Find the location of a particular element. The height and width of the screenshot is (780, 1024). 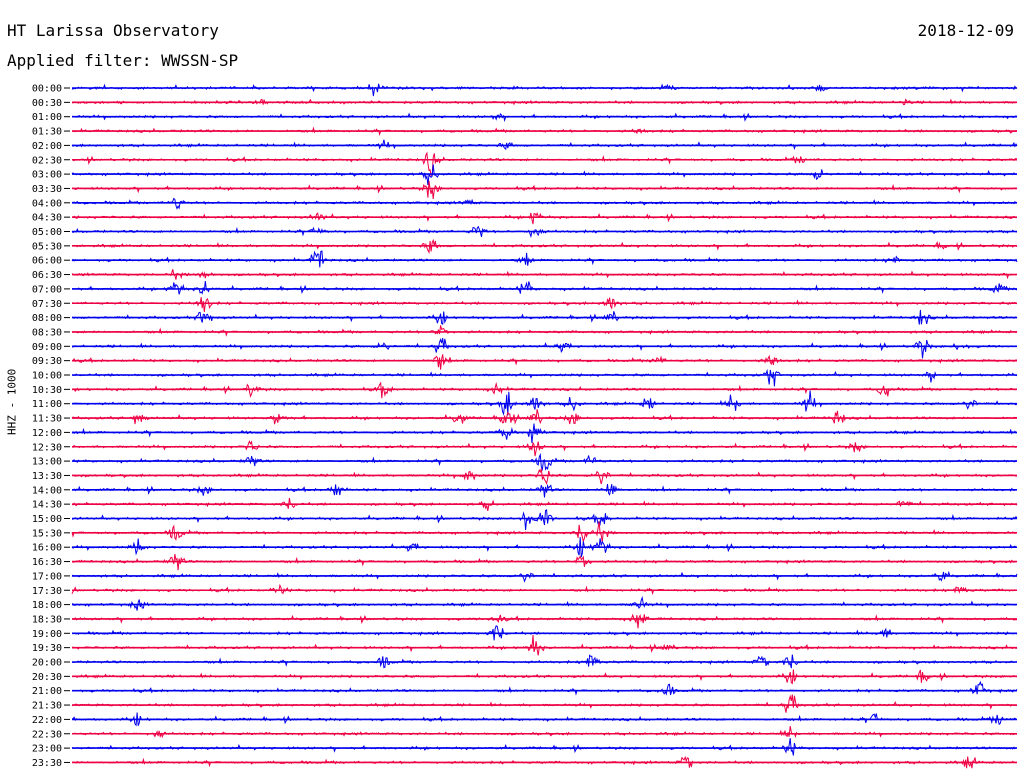

time-tick-label: 21:00 is located at coordinates (47, 691).